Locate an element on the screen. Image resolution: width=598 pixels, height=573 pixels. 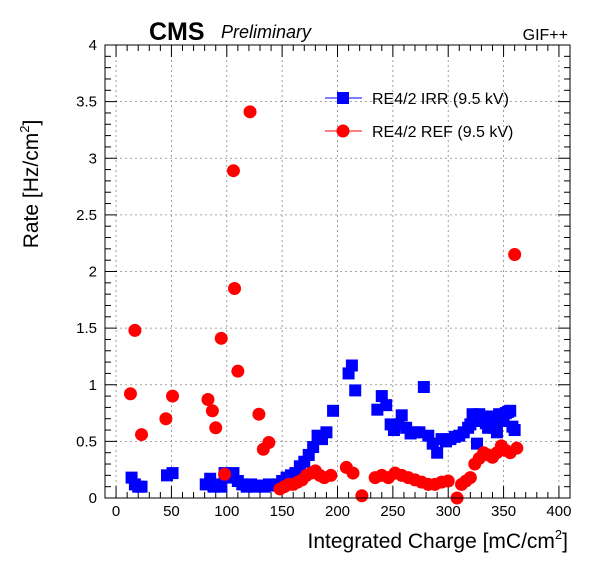
legend-item-ref: RE4/2 REF (9.5 kV) is located at coordinates (419, 132).